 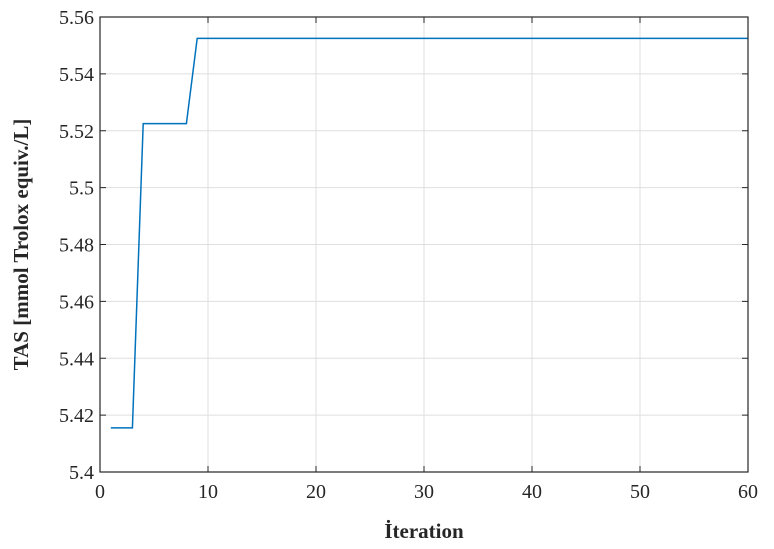 What do you see at coordinates (76, 359) in the screenshot?
I see `y-tick-label: 5.44` at bounding box center [76, 359].